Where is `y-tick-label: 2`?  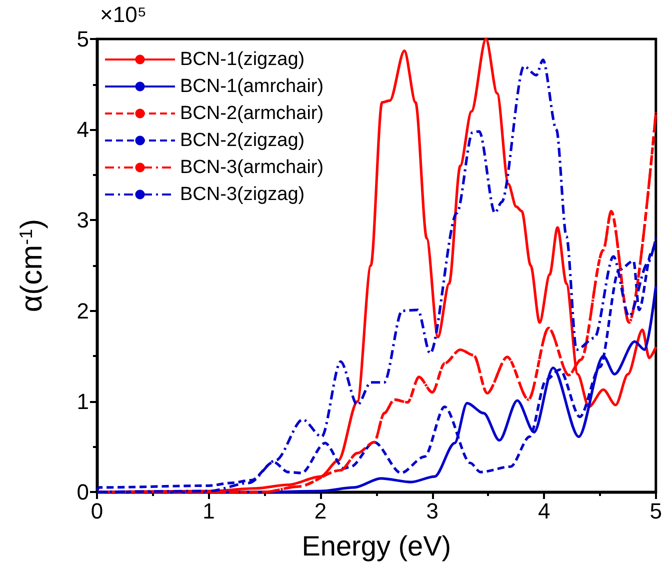
y-tick-label: 2 is located at coordinates (82, 311).